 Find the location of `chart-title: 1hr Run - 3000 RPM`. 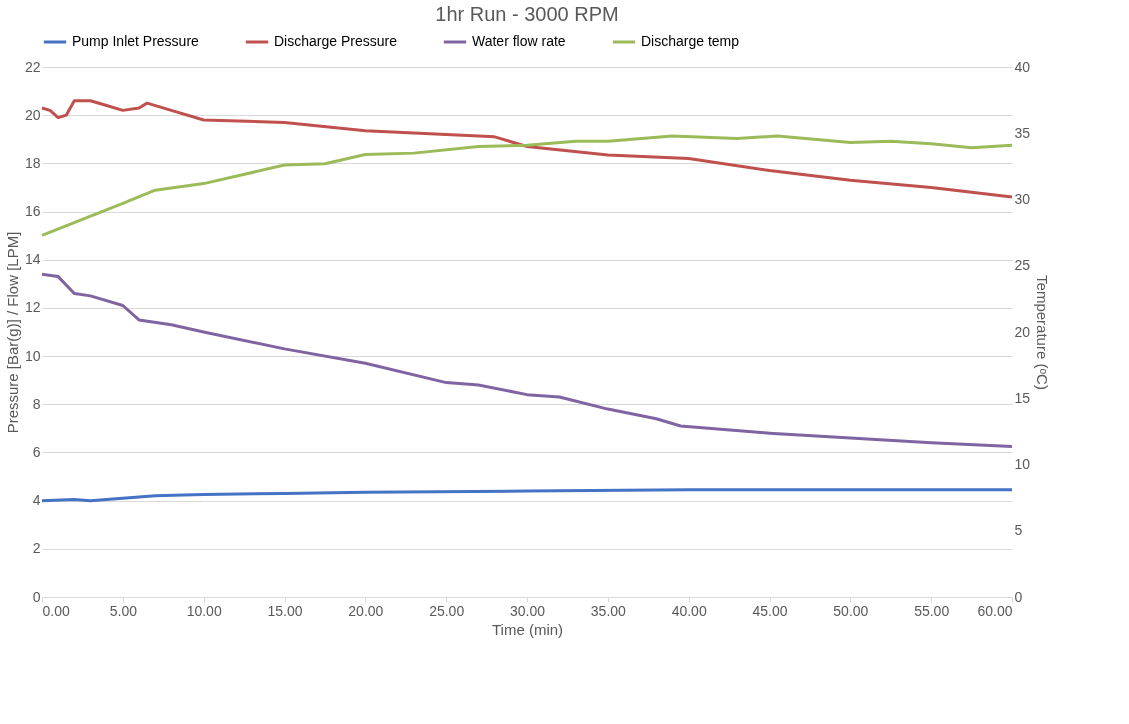

chart-title: 1hr Run - 3000 RPM is located at coordinates (527, 14).